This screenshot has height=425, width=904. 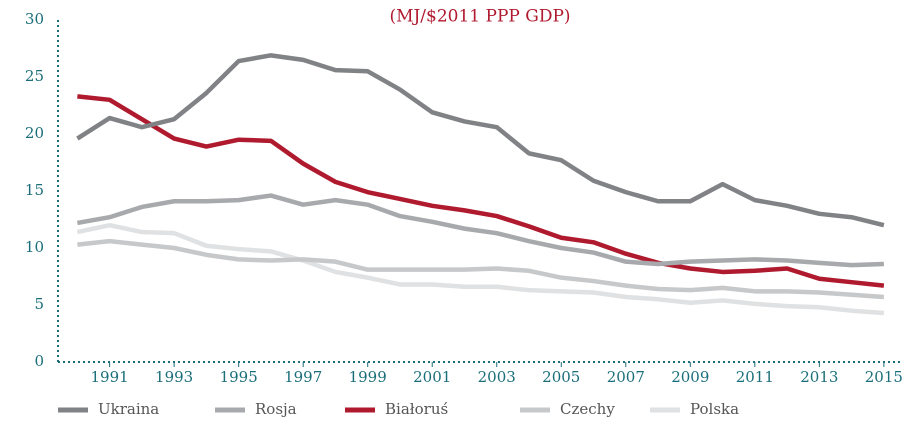 What do you see at coordinates (884, 377) in the screenshot?
I see `x-tick-label: 2015` at bounding box center [884, 377].